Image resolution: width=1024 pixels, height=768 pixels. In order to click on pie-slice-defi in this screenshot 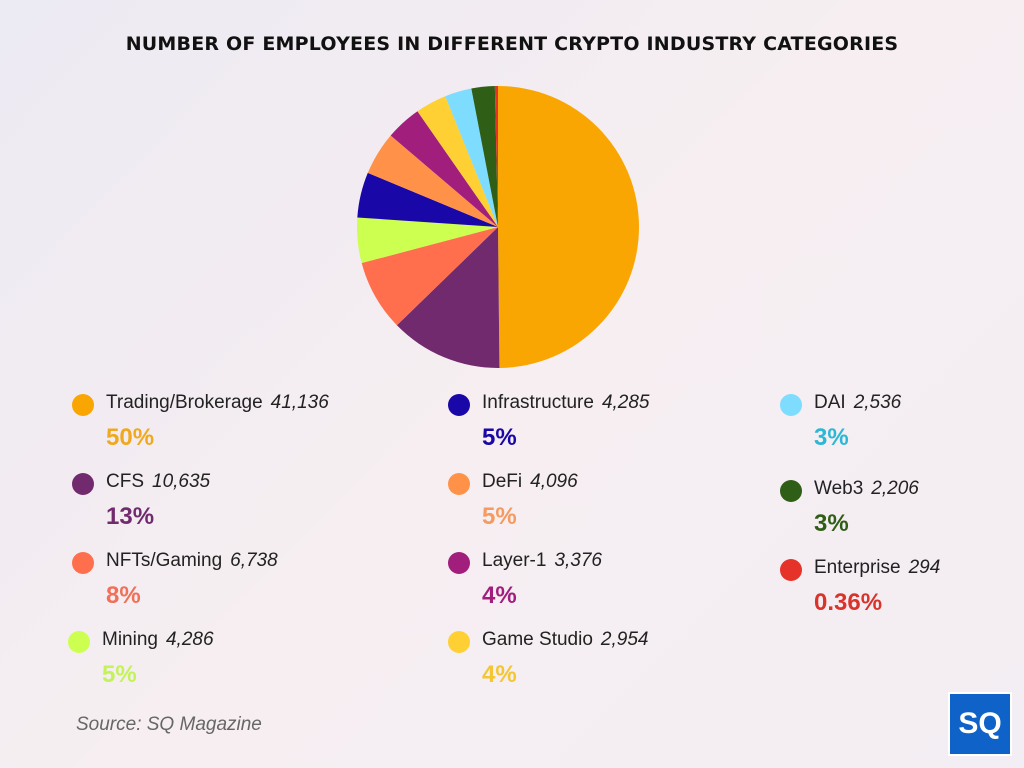, I will do `click(432, 181)`.